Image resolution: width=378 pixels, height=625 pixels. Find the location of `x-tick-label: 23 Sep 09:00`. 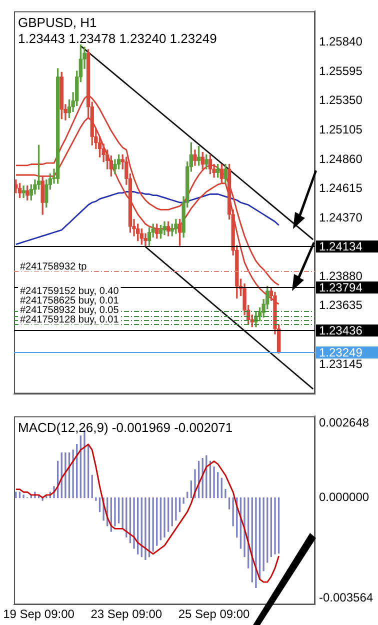

x-tick-label: 23 Sep 09:00 is located at coordinates (126, 614).